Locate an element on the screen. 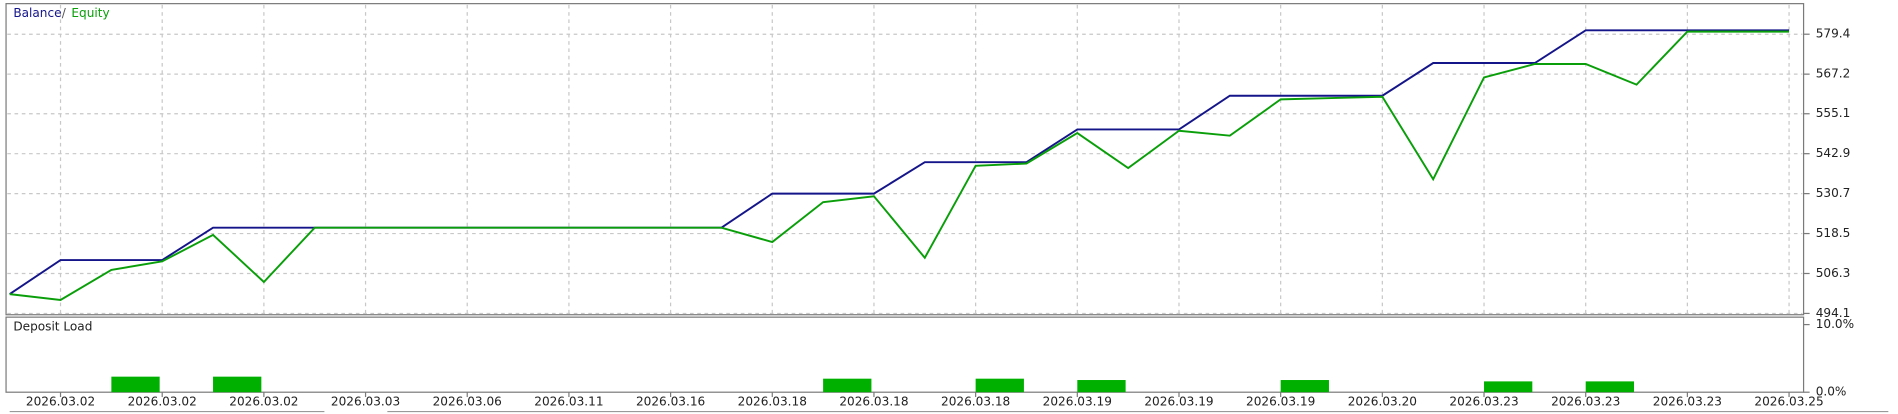 The image size is (1898, 414). x-tick-label: 2026.03.03 is located at coordinates (365, 401).